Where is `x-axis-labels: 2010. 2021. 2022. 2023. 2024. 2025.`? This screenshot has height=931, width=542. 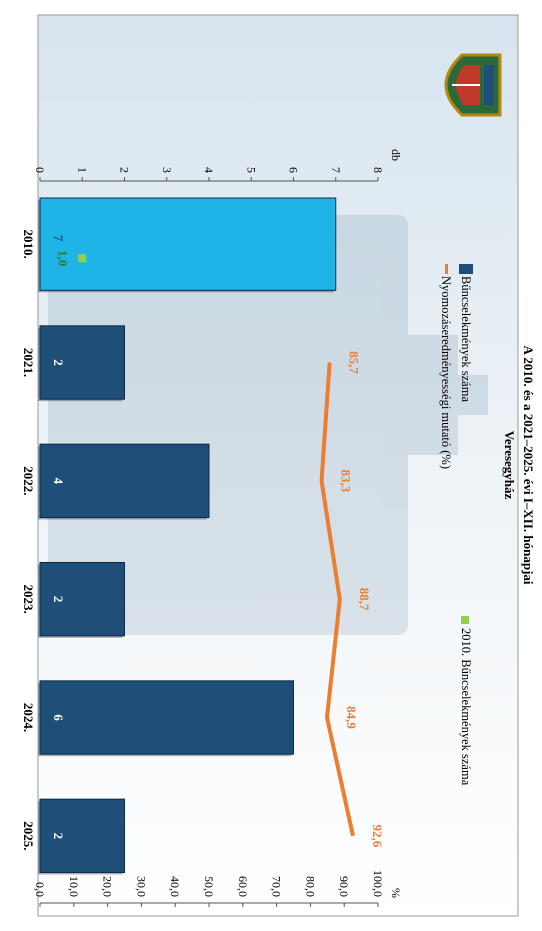
x-axis-labels: 2010. 2021. 2022. 2023. 2024. 2025. is located at coordinates (28, 540).